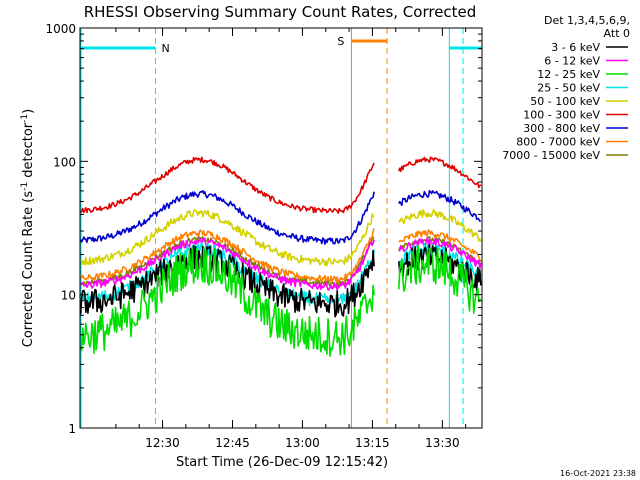  I want to click on legend-label: 100 - 300 keV, so click(561, 115).